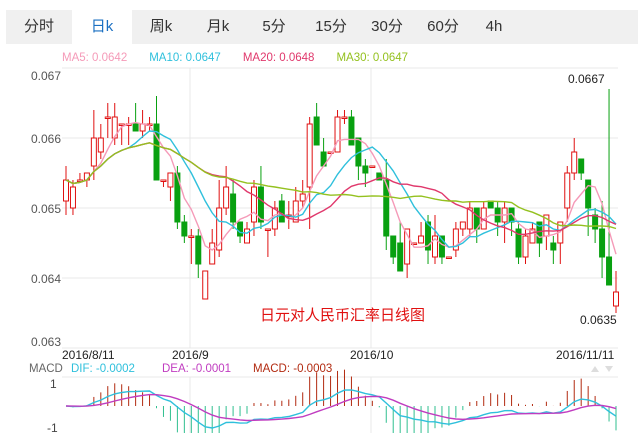 This screenshot has width=638, height=433. What do you see at coordinates (46, 342) in the screenshot?
I see `y-tick: 0.063` at bounding box center [46, 342].